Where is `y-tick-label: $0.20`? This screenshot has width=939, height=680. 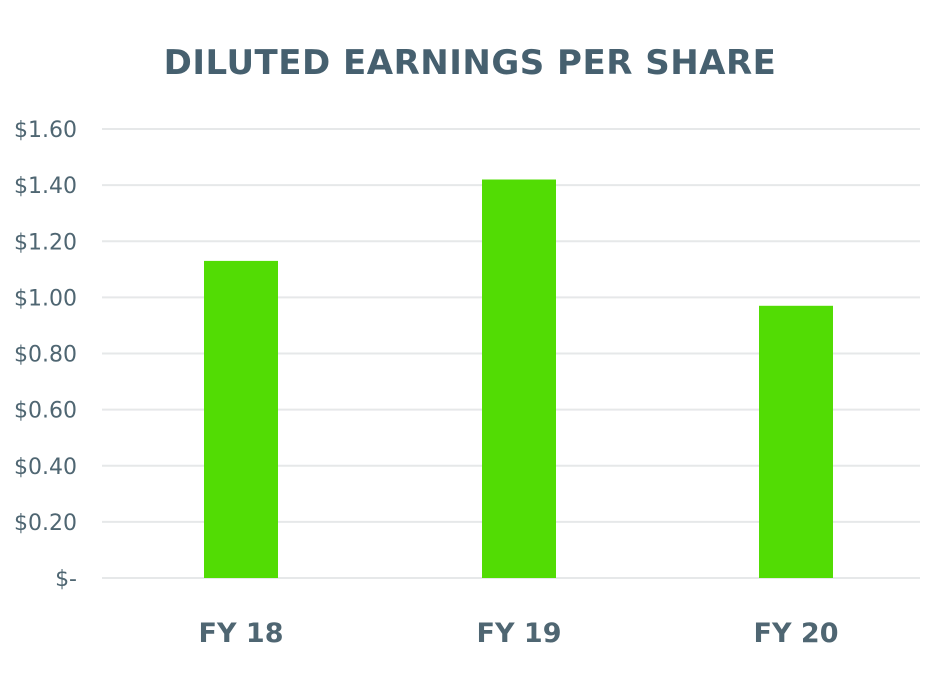
y-tick-label: $0.20 is located at coordinates (45, 523).